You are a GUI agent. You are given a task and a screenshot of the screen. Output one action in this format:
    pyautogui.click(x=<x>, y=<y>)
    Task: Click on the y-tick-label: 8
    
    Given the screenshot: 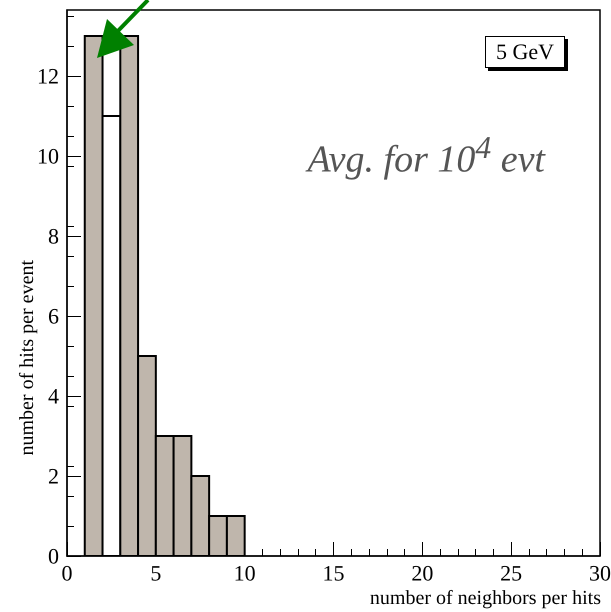 What is the action you would take?
    pyautogui.click(x=53, y=236)
    